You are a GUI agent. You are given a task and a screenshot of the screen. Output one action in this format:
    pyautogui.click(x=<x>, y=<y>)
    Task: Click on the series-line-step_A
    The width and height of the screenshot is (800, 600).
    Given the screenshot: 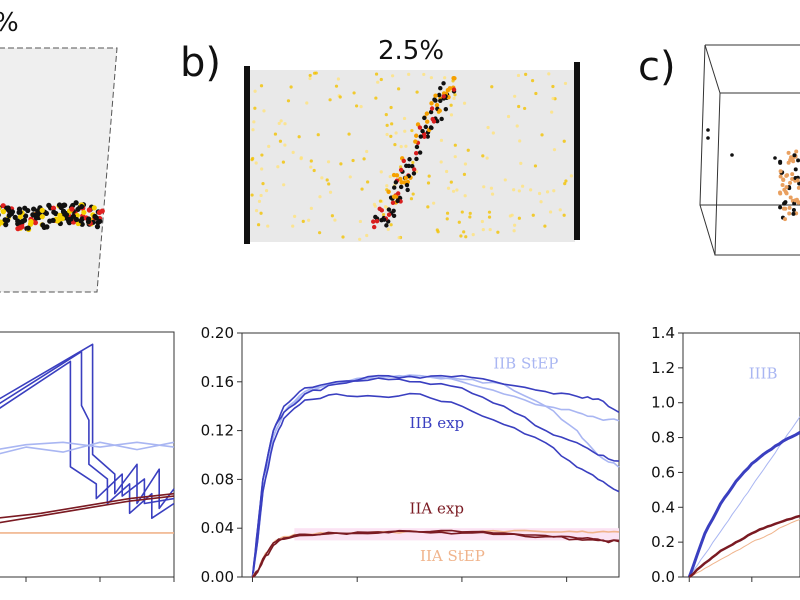 What is the action you would take?
    pyautogui.click(x=744, y=548)
    